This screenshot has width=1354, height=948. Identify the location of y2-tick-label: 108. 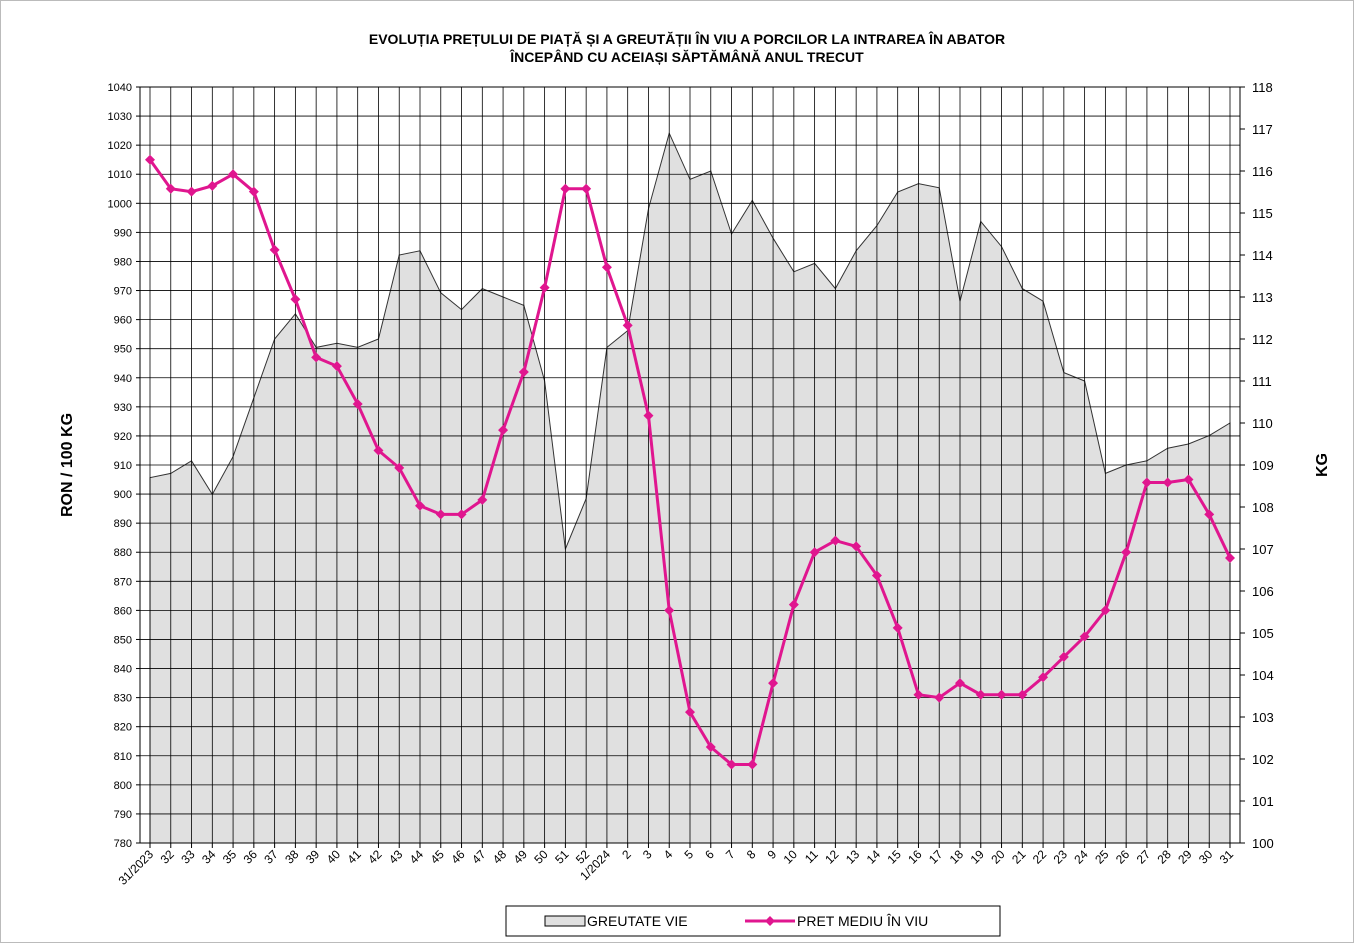
(1263, 507).